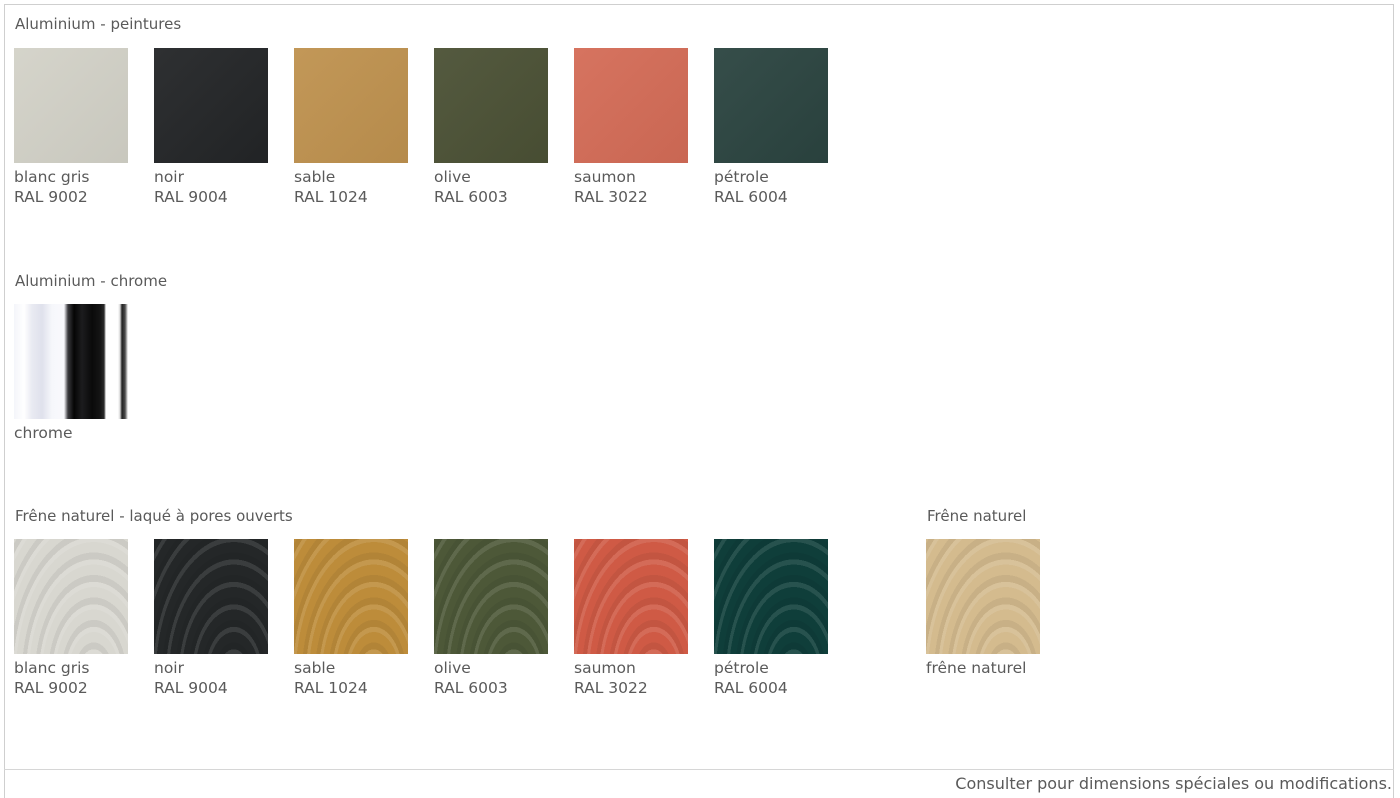 The width and height of the screenshot is (1400, 798). I want to click on swatch-item-paint-olive: olive RAL 6003, so click(494, 127).